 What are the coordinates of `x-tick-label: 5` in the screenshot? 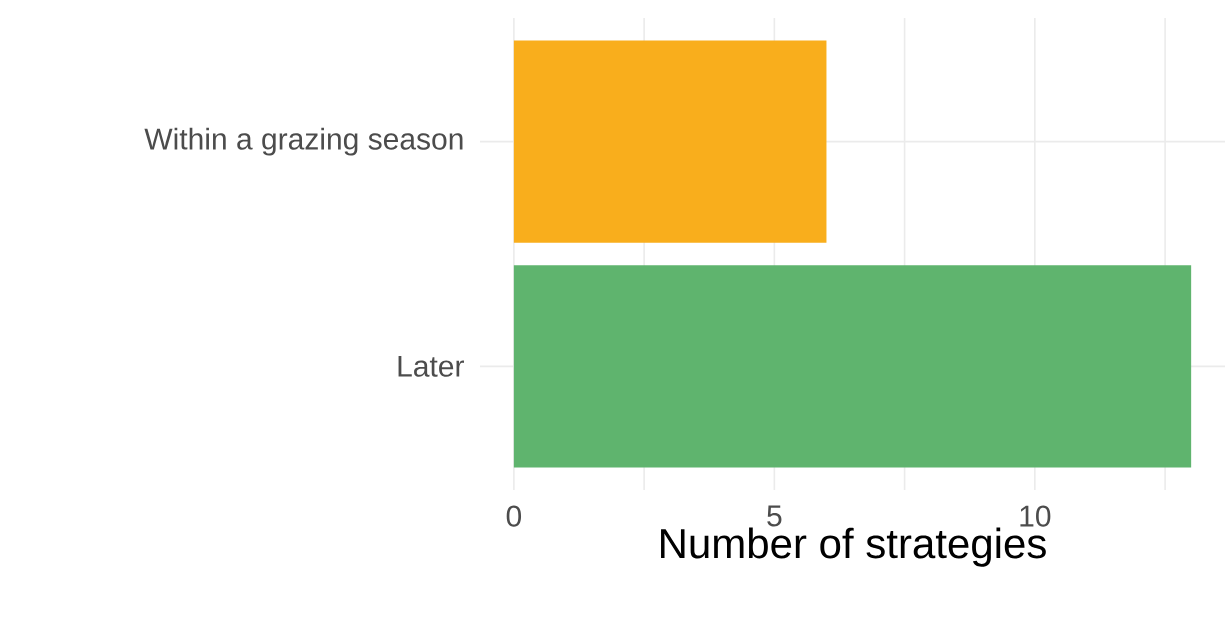 It's located at (774, 516).